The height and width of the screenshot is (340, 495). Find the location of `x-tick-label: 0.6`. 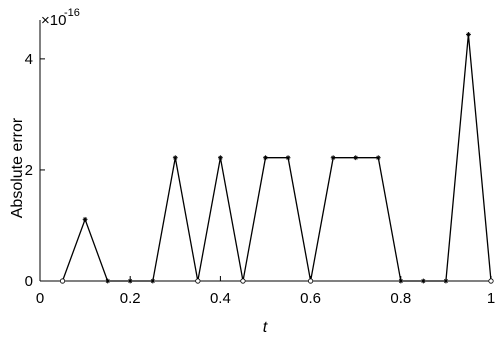

x-tick-label: 0.6 is located at coordinates (310, 298).